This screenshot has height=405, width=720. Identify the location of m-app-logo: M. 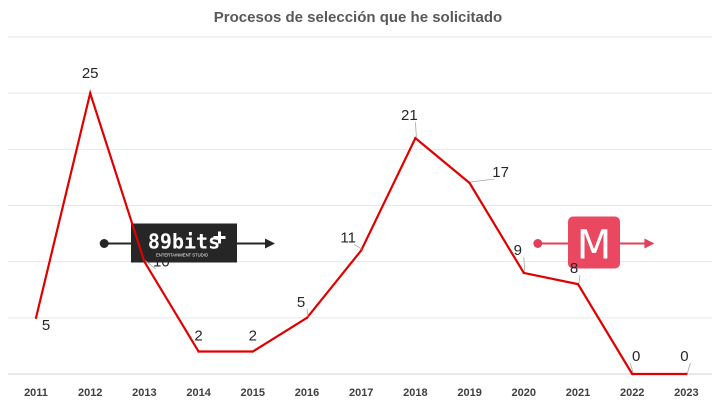
(594, 242).